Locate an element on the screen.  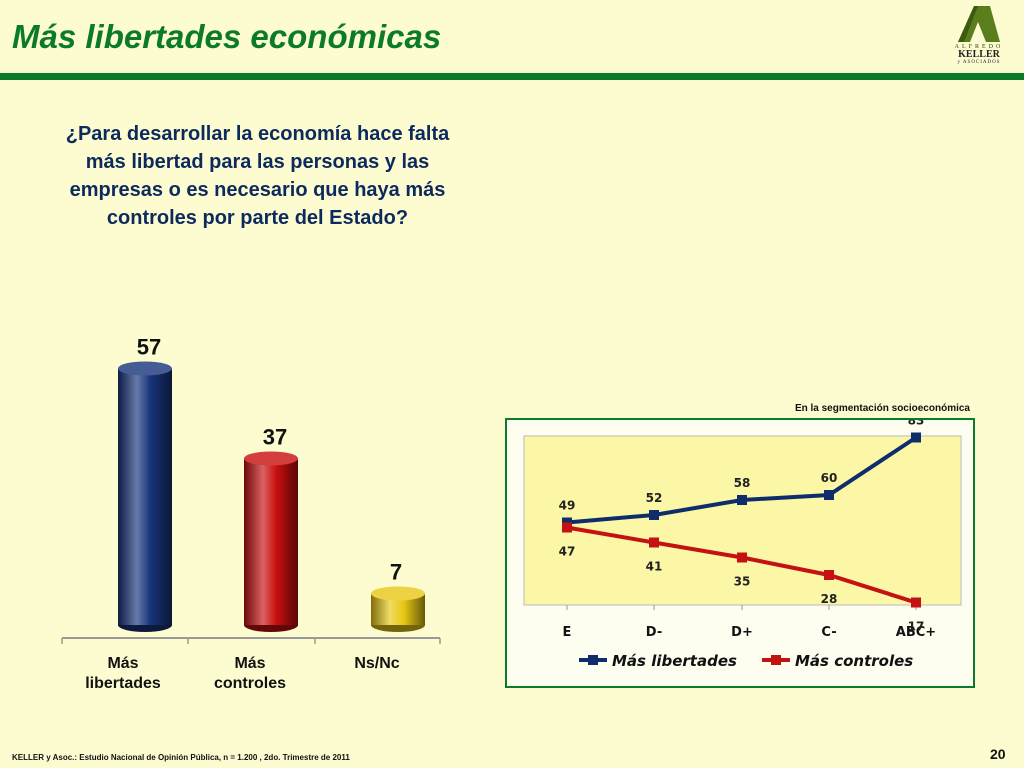
x-tick-label: D+ is located at coordinates (742, 632).